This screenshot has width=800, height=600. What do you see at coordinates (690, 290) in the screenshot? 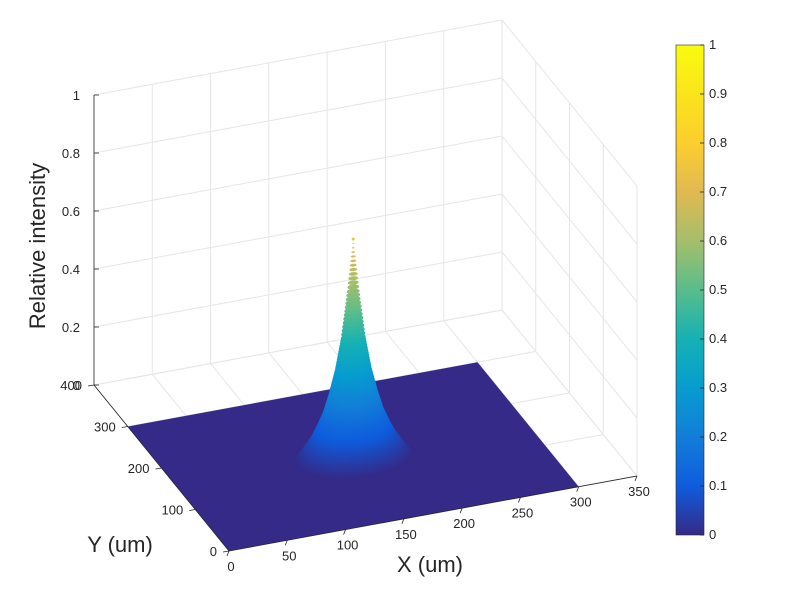
I see `colorbar-gradient` at bounding box center [690, 290].